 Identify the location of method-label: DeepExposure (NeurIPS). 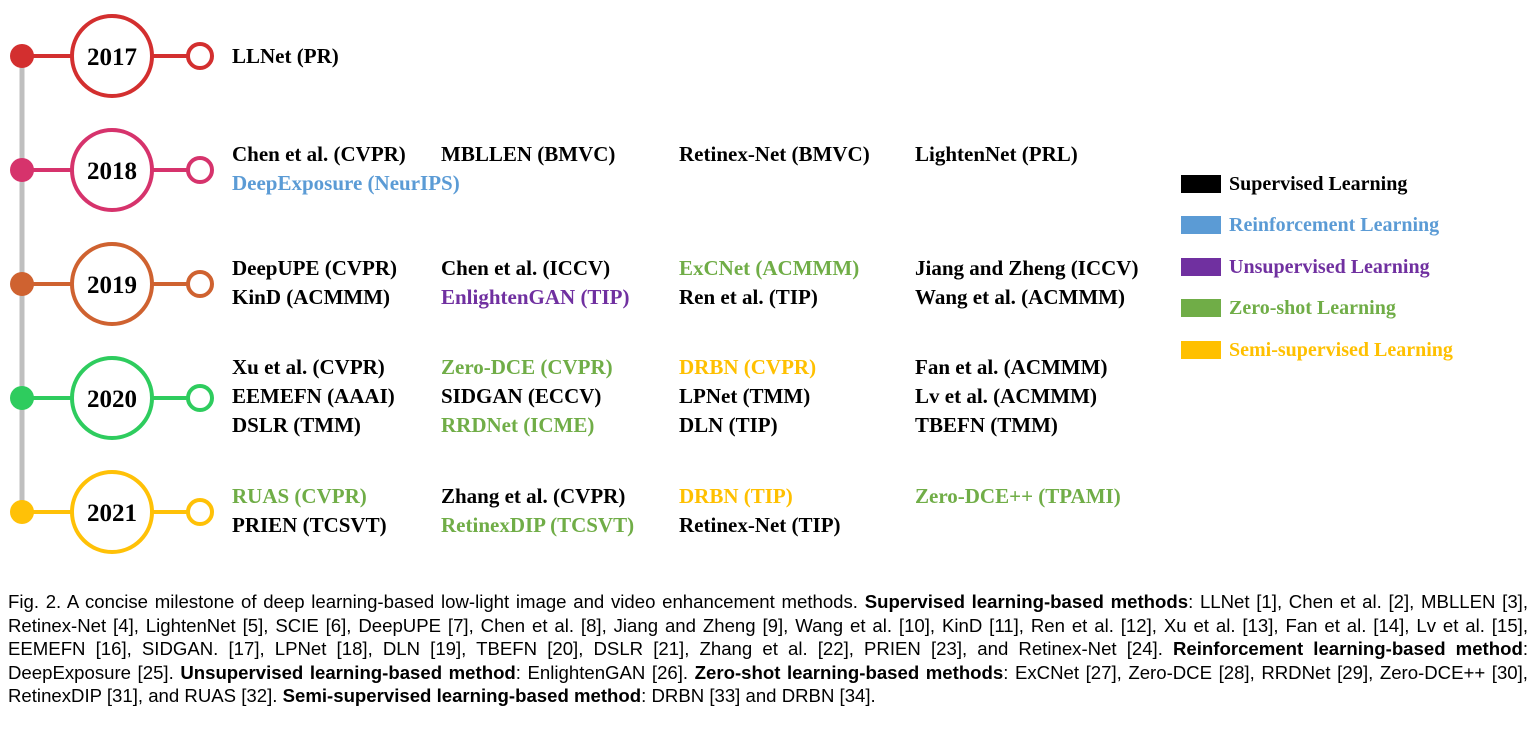
(346, 182).